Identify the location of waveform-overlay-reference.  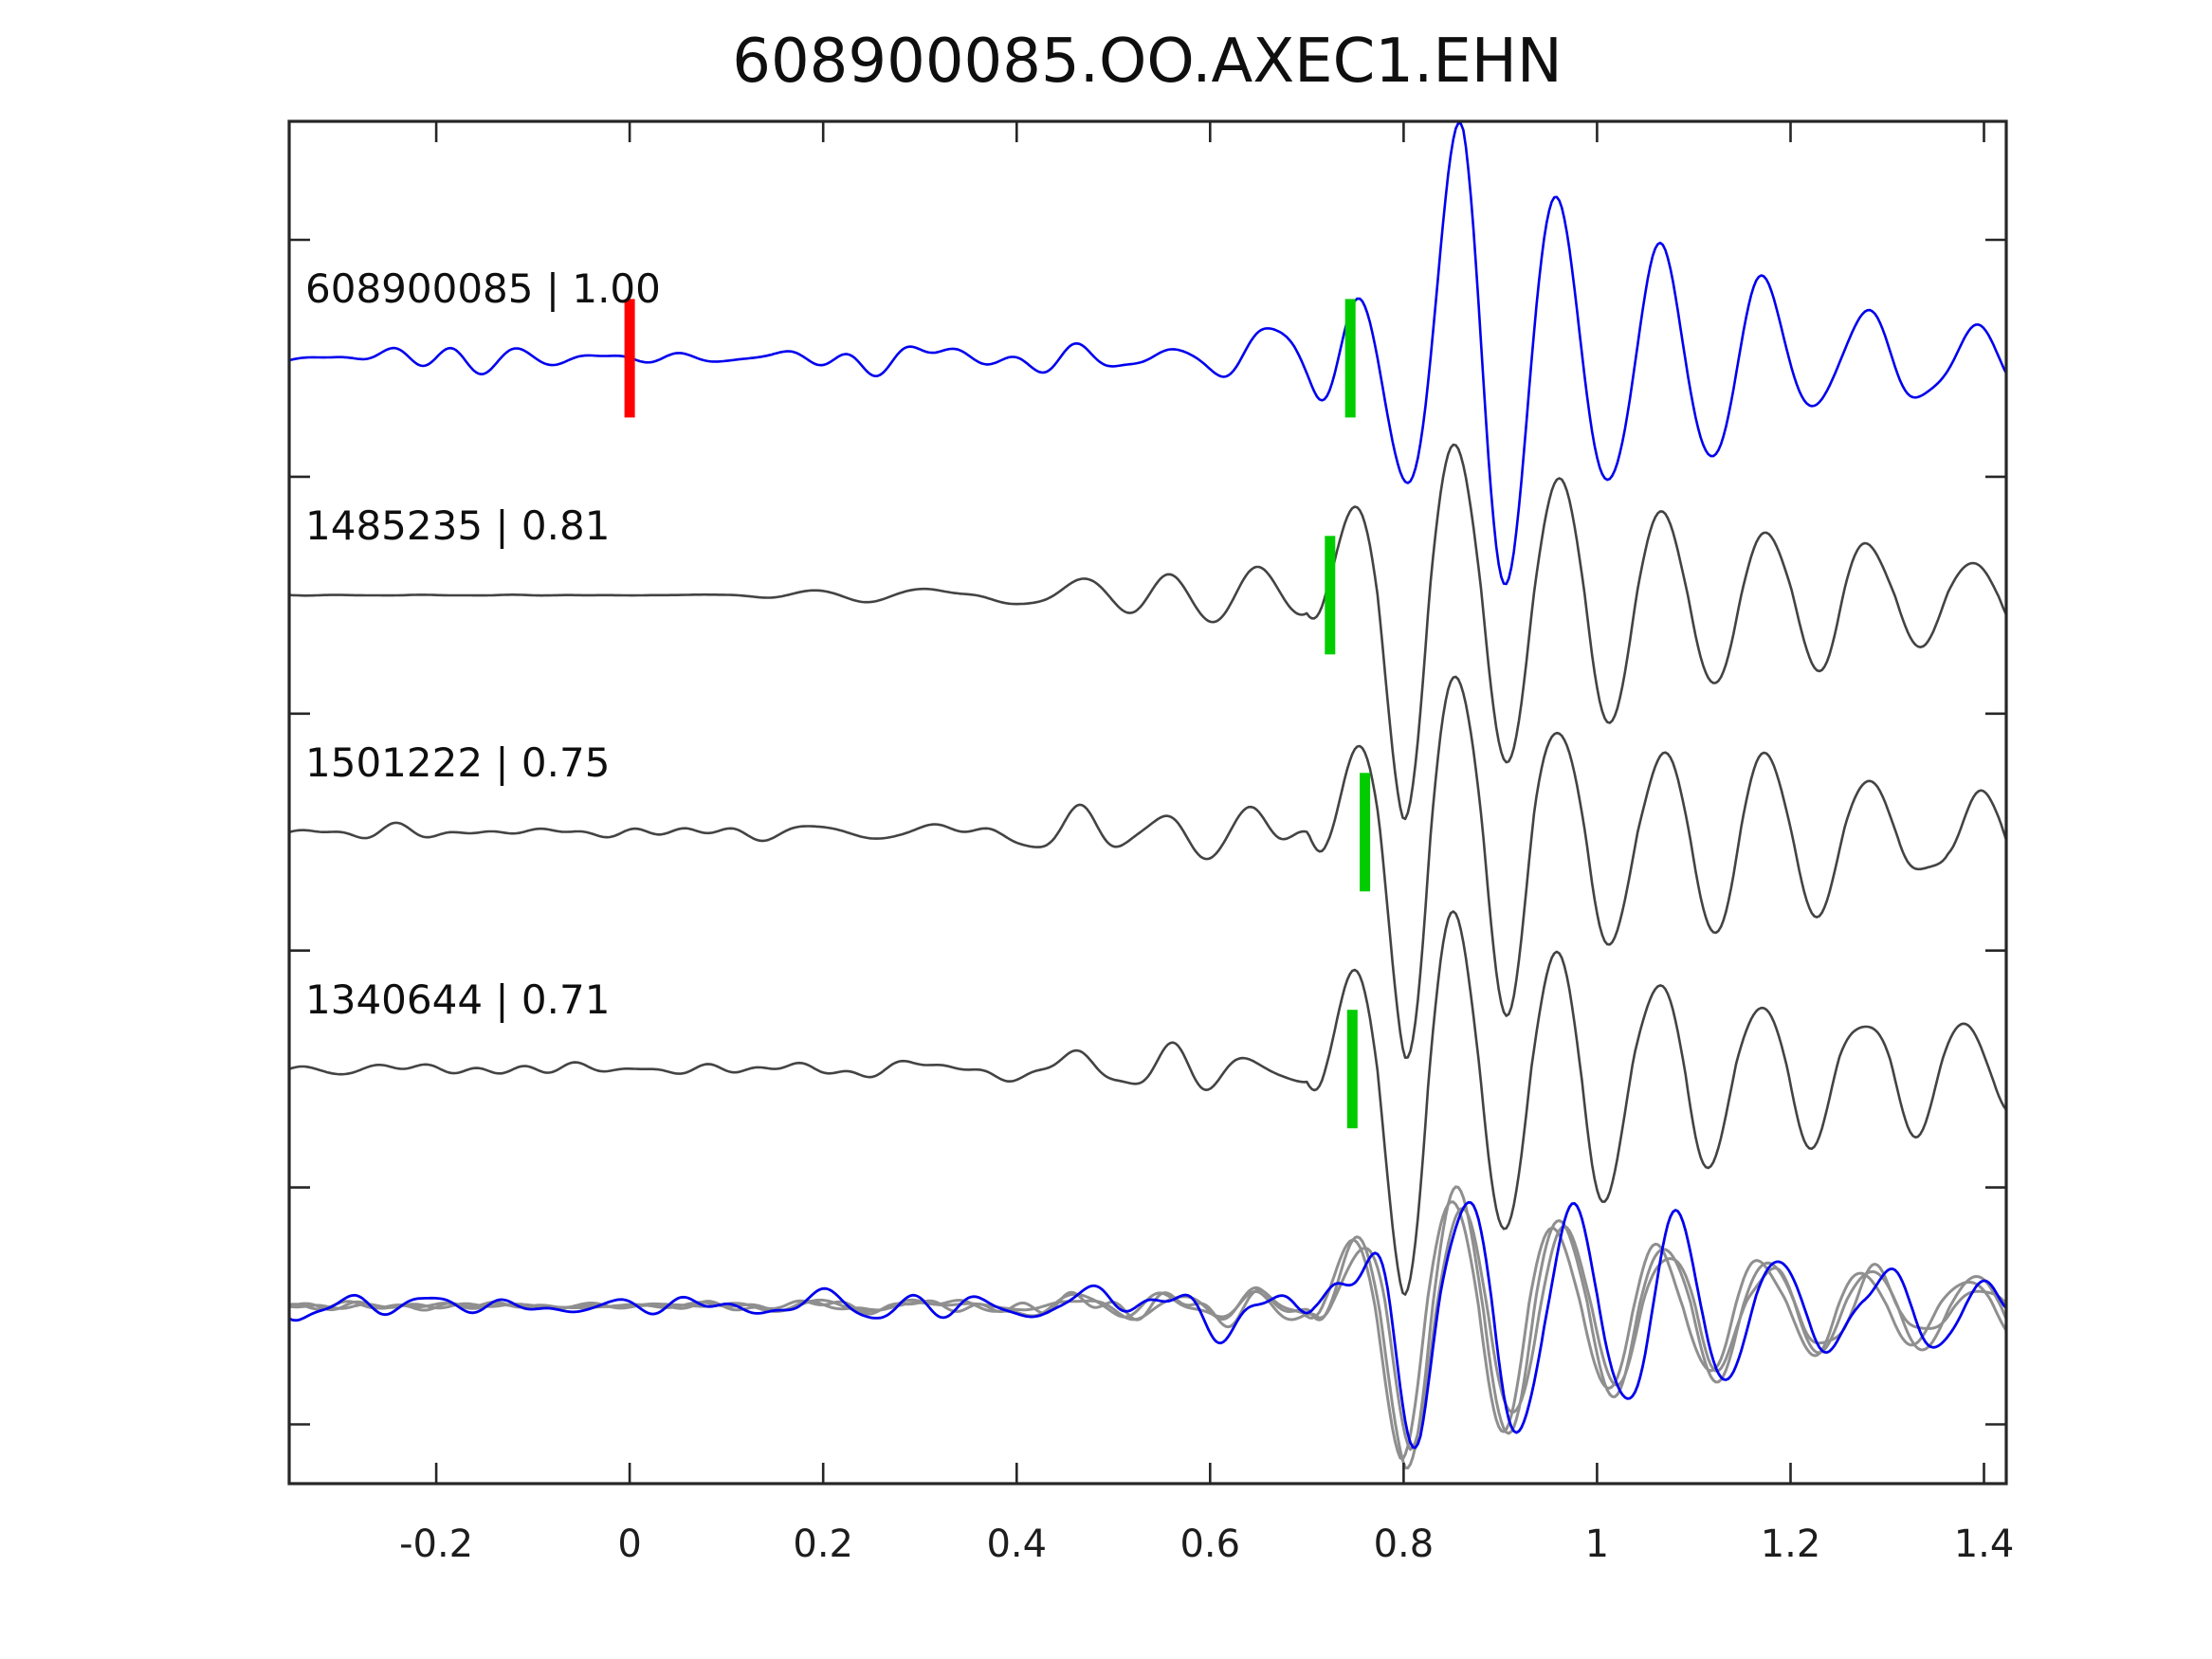
(1147, 1324).